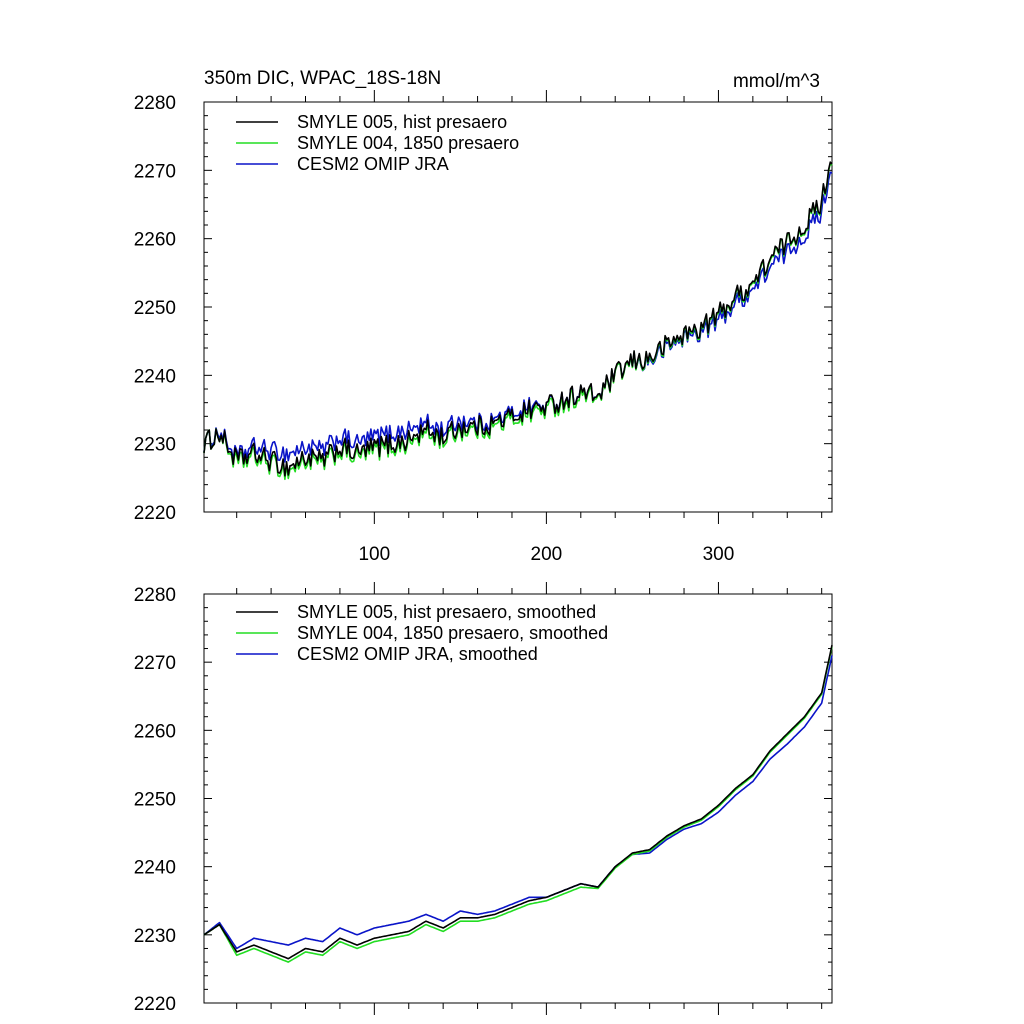 This screenshot has height=1024, width=1024. Describe the element at coordinates (446, 612) in the screenshot. I see `legend-label: SMYLE 005, hist presaero, smoothed` at that location.